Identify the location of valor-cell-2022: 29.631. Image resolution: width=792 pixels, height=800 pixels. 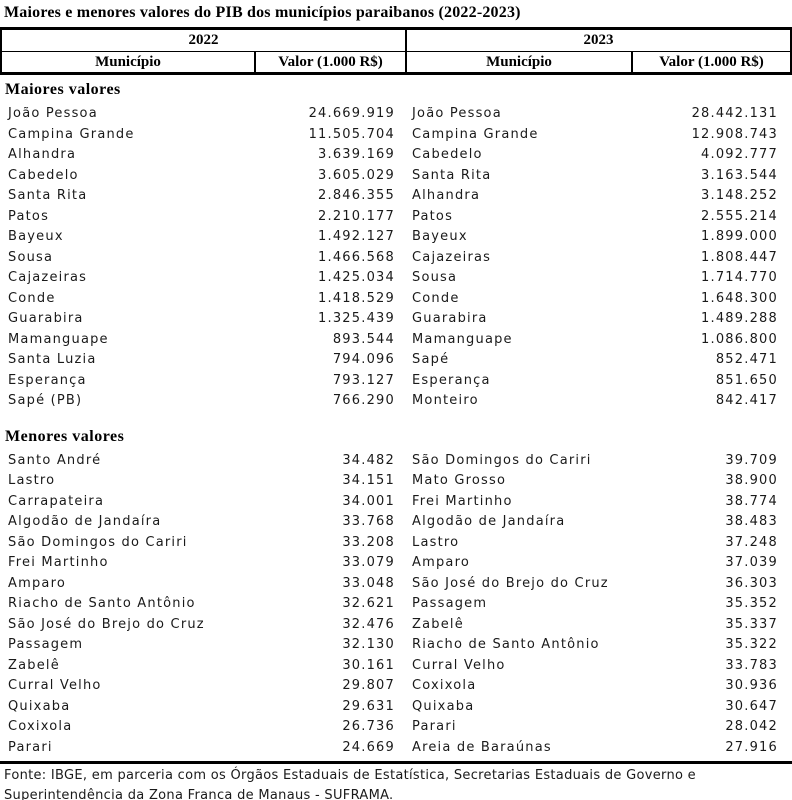
(368, 706).